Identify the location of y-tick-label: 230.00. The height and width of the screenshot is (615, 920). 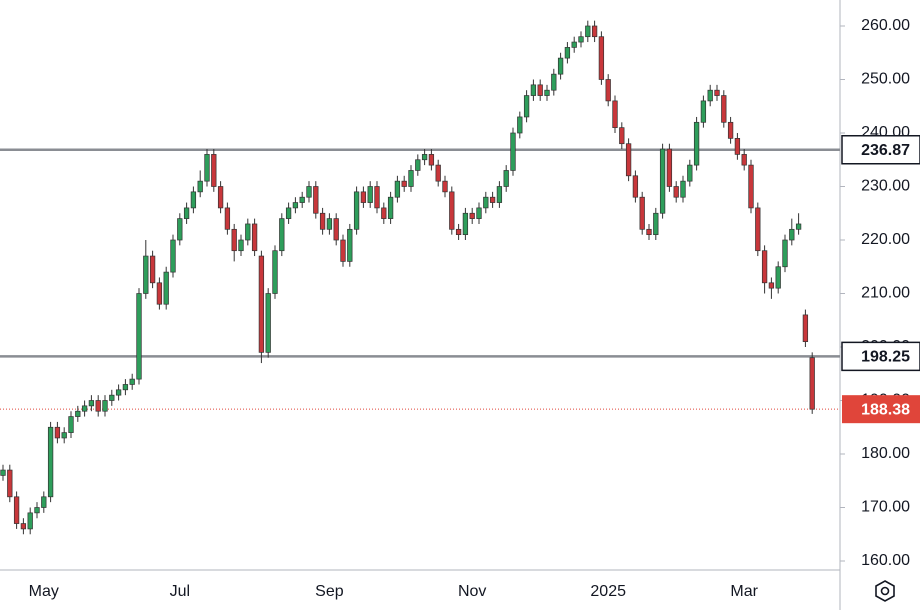
(885, 186).